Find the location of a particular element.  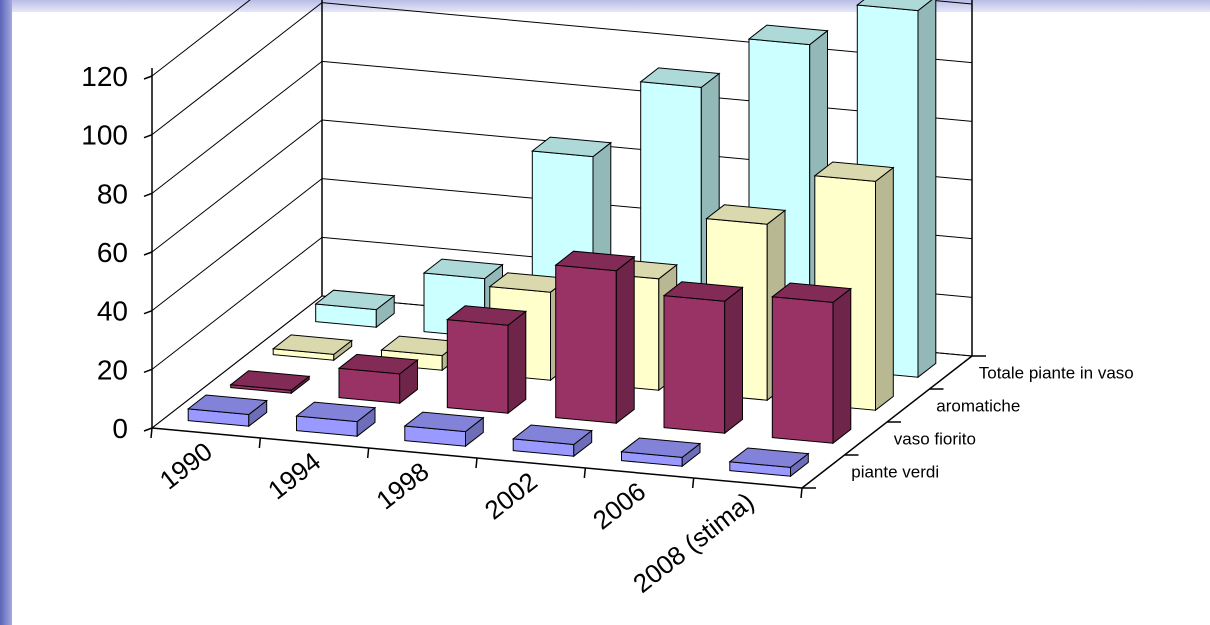

x-tick-label: 1994 is located at coordinates (294, 475).